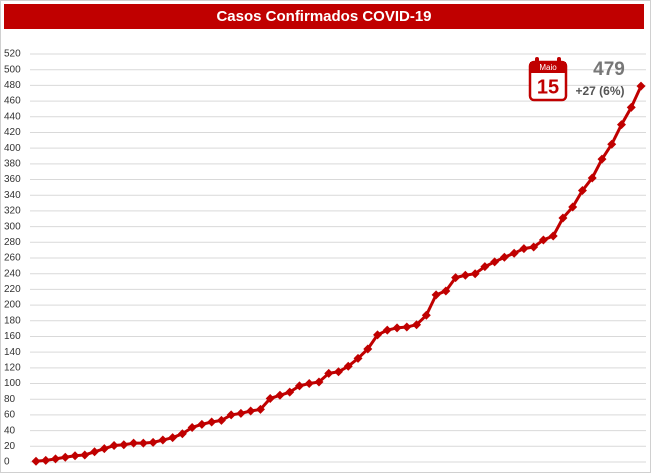 This screenshot has width=652, height=474. I want to click on title-bar, so click(324, 16).